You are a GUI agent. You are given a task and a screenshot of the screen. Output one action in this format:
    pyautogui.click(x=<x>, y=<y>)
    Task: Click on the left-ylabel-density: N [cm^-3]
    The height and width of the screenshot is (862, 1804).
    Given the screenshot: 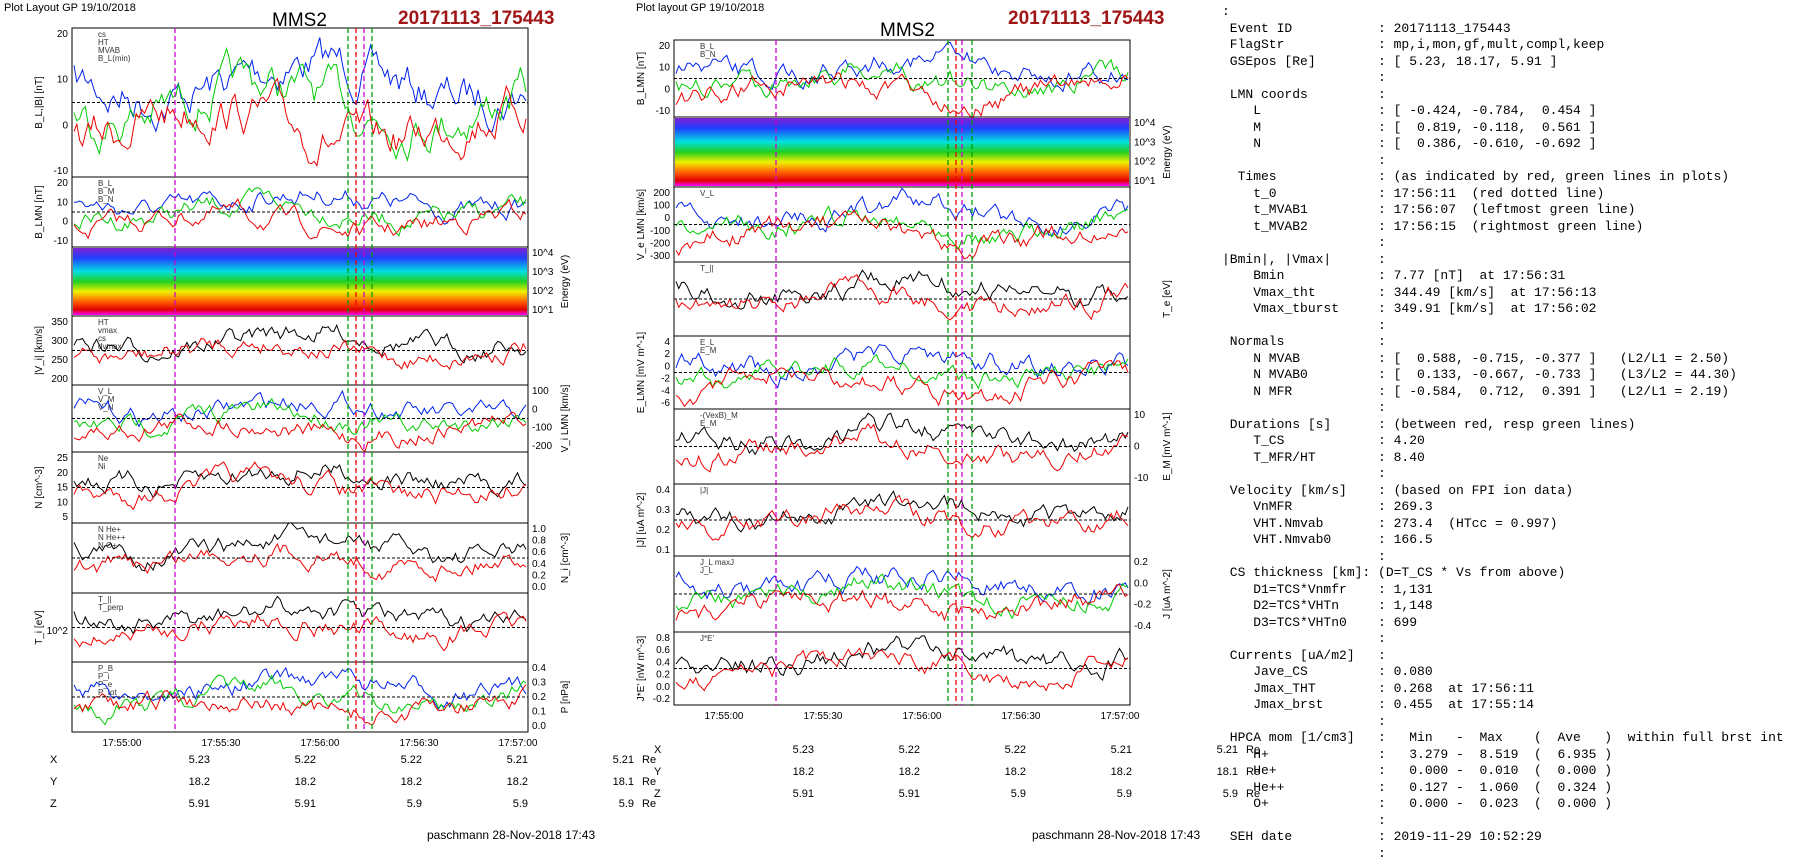 What is the action you would take?
    pyautogui.click(x=39, y=487)
    